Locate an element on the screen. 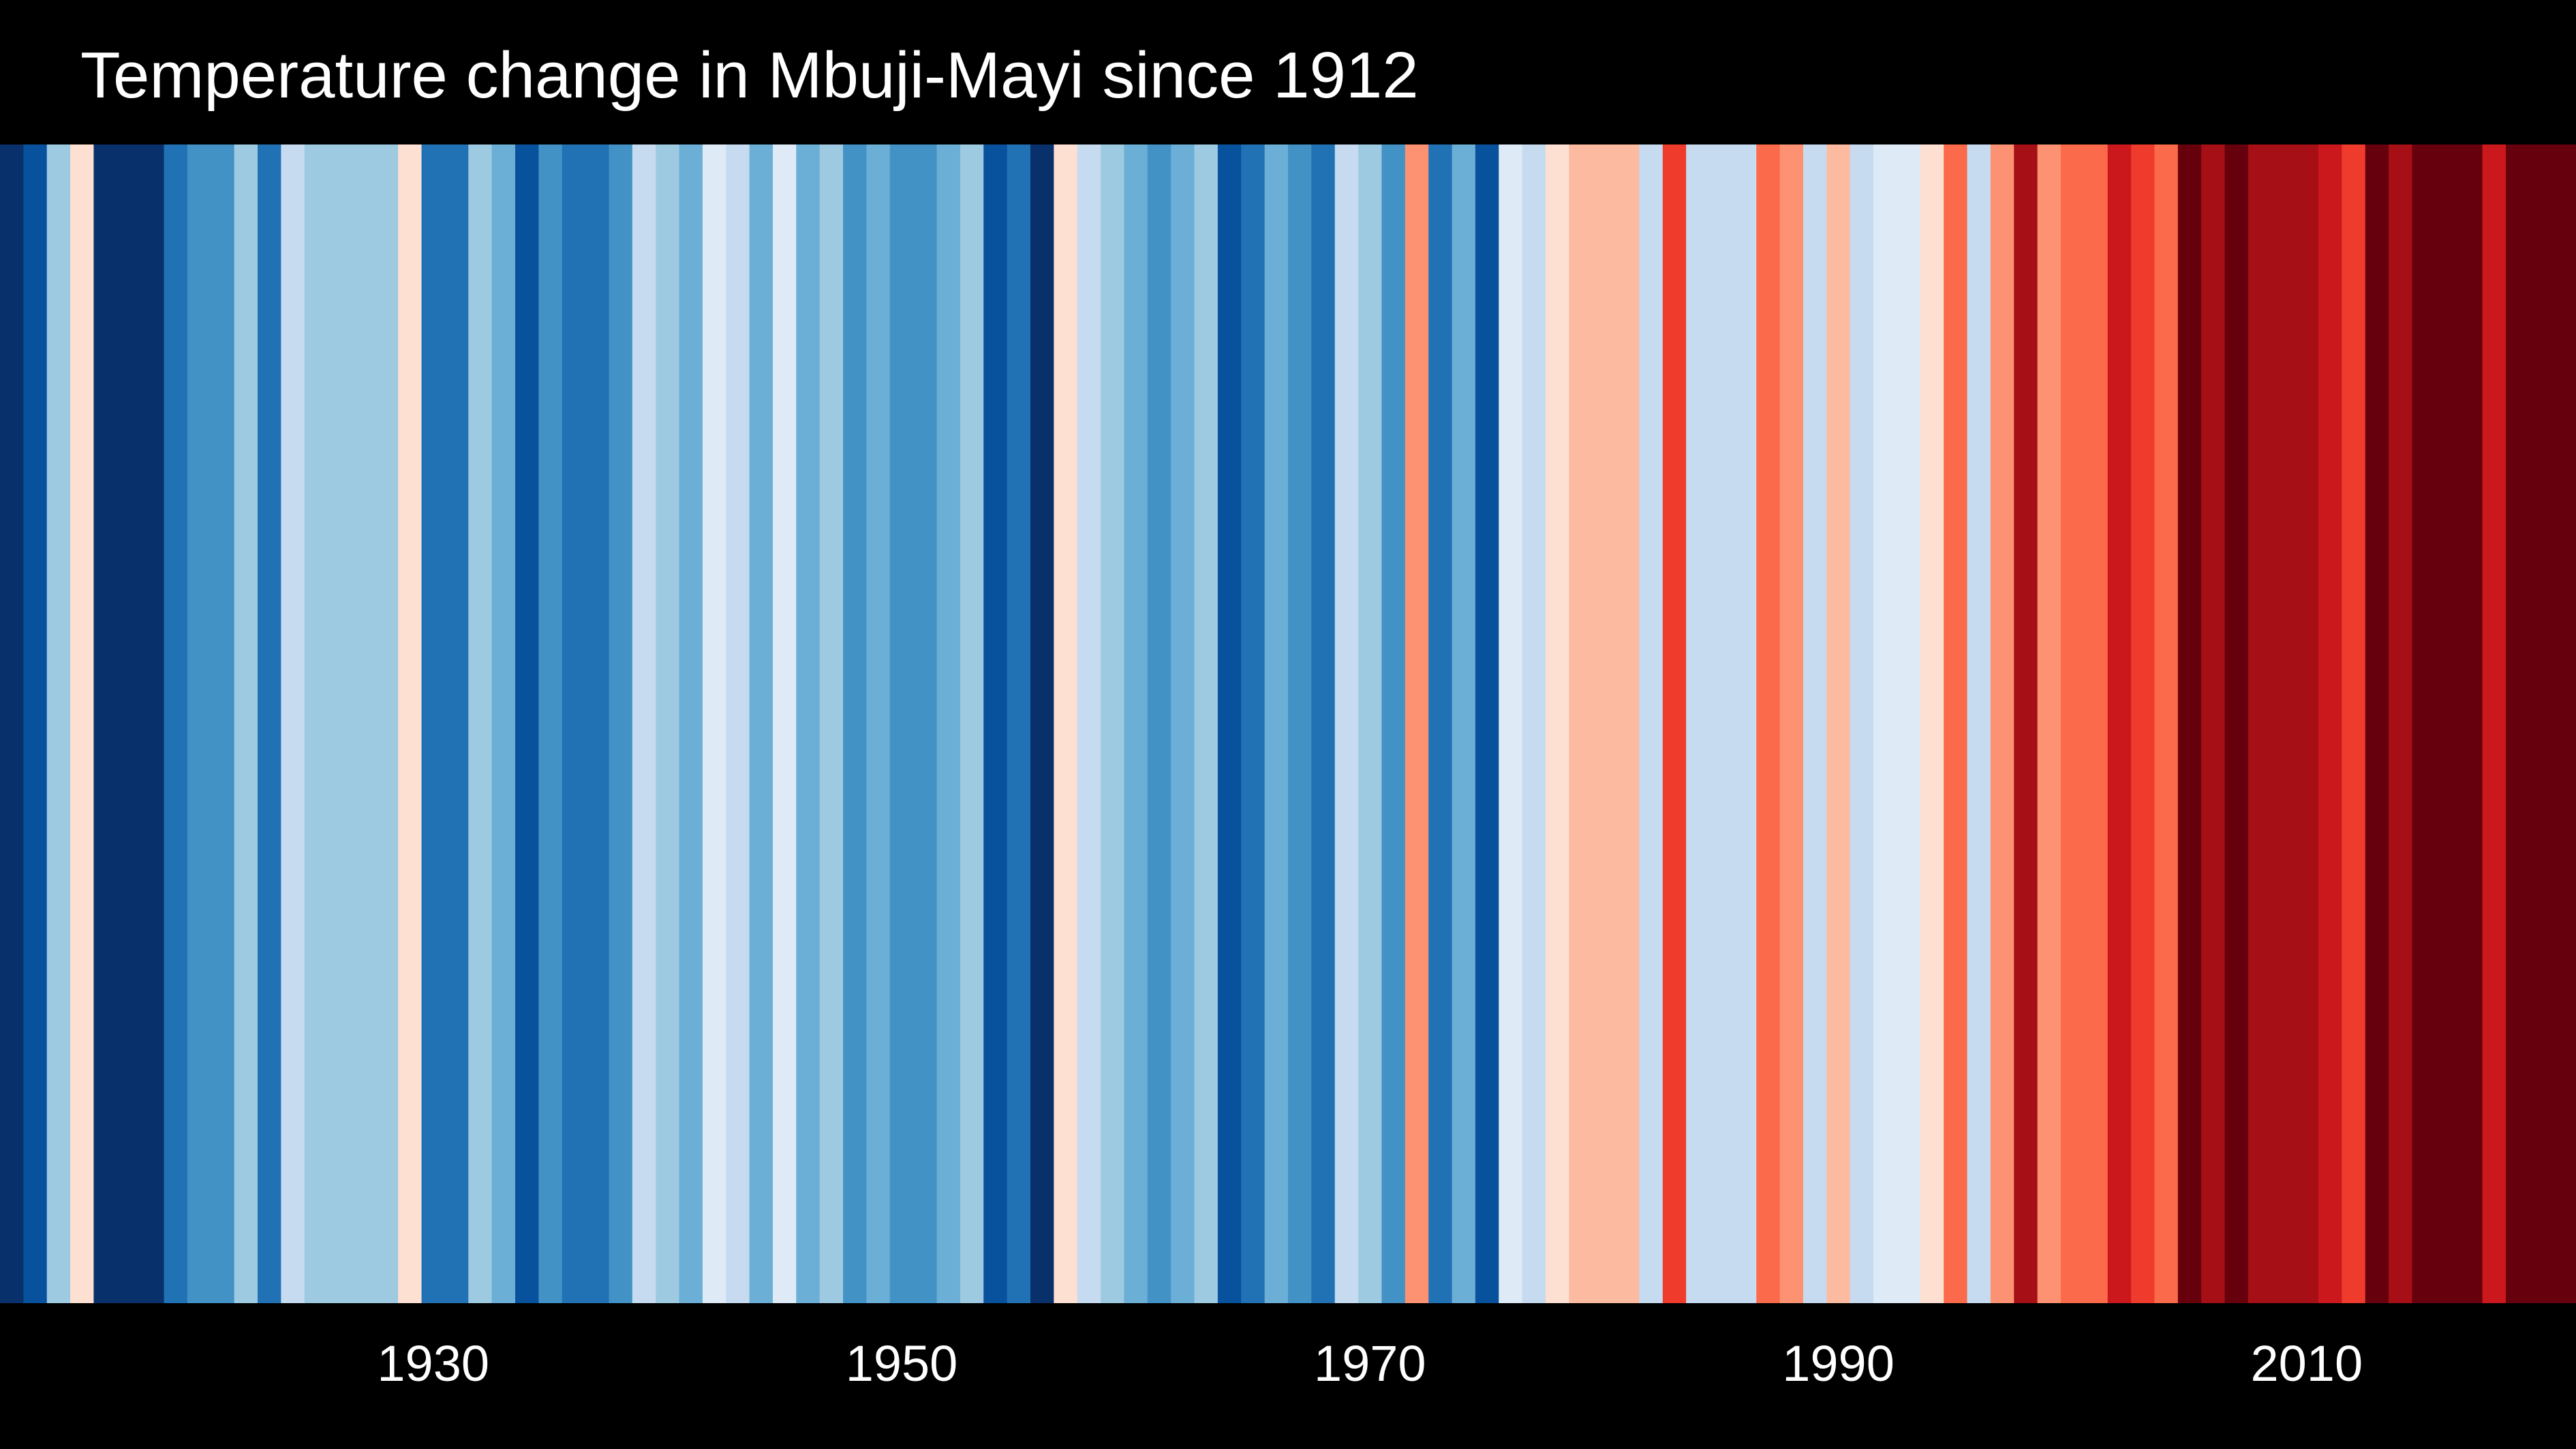 Image resolution: width=2576 pixels, height=1449 pixels. stripe-1978 is located at coordinates (1558, 723).